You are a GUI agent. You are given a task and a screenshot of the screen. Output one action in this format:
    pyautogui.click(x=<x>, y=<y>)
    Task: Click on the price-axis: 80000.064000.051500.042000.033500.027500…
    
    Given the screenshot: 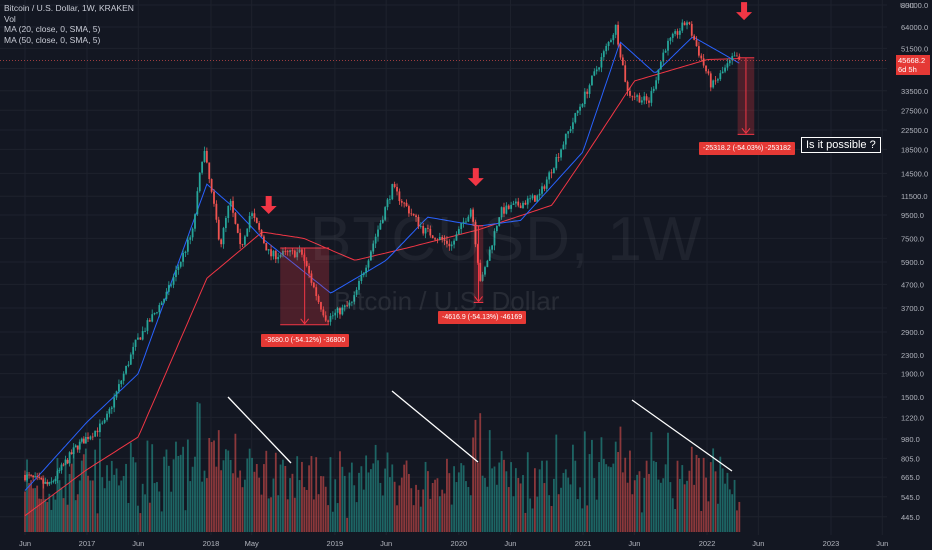 What is the action you would take?
    pyautogui.click(x=909, y=275)
    